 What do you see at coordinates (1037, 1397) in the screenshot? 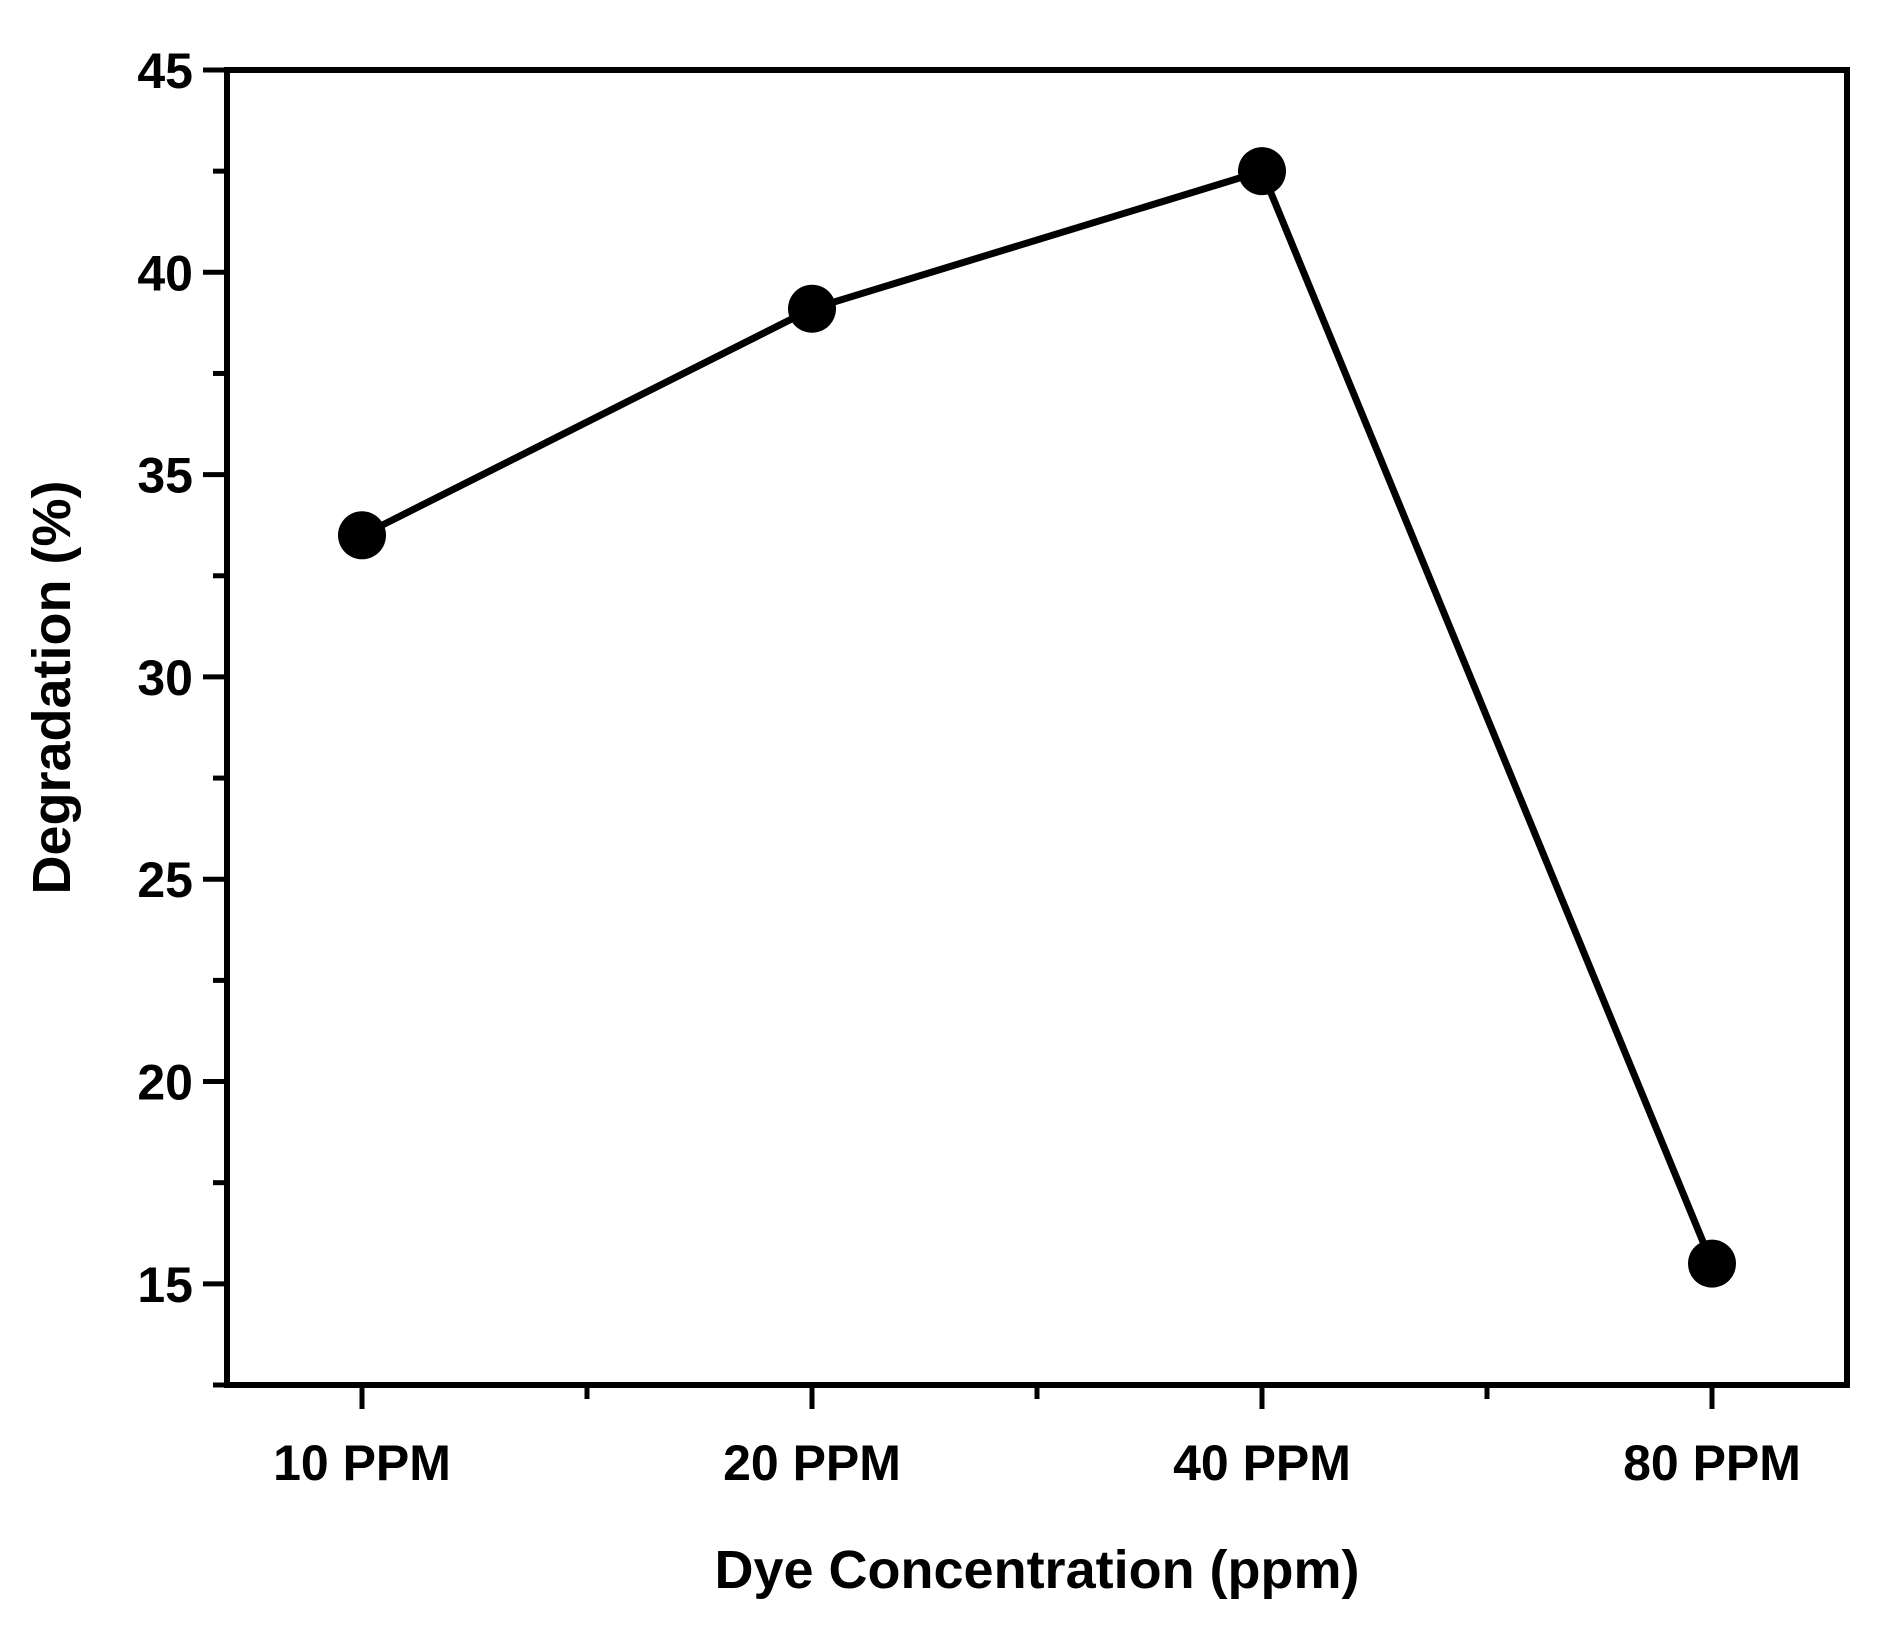
I see `x-axis-ticks` at bounding box center [1037, 1397].